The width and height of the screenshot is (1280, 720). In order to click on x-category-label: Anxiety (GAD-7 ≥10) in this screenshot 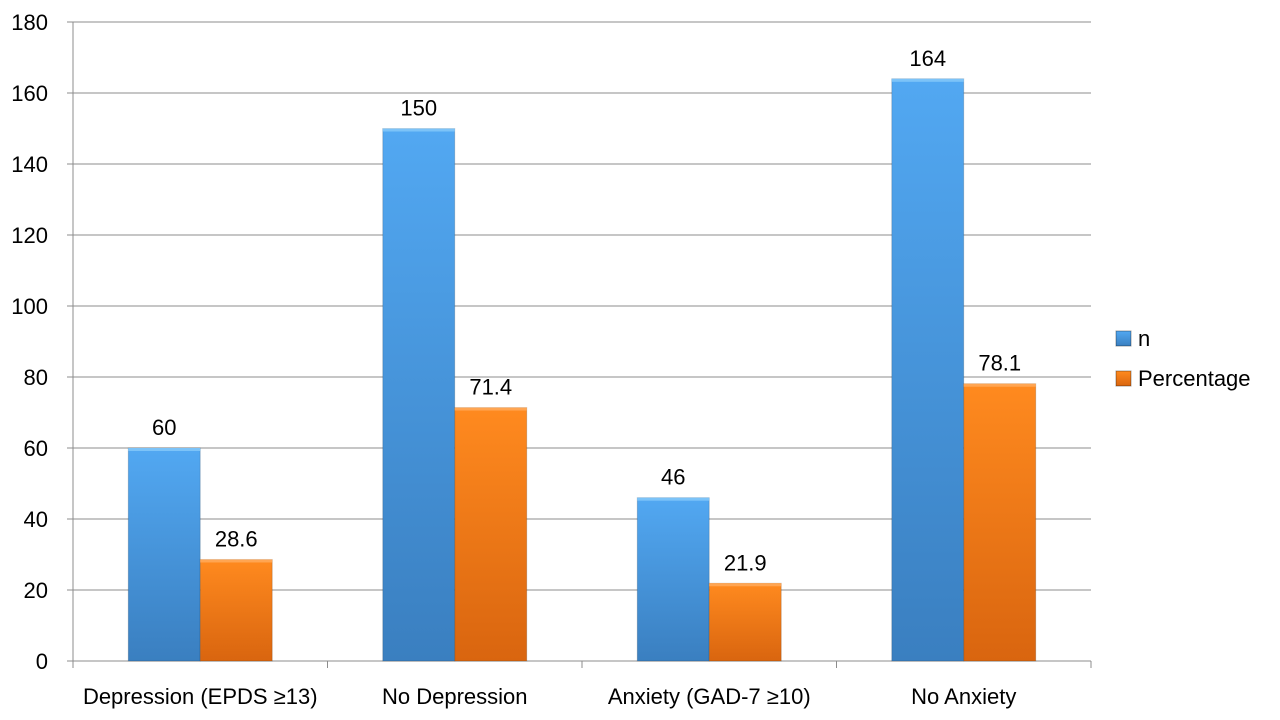, I will do `click(709, 696)`.